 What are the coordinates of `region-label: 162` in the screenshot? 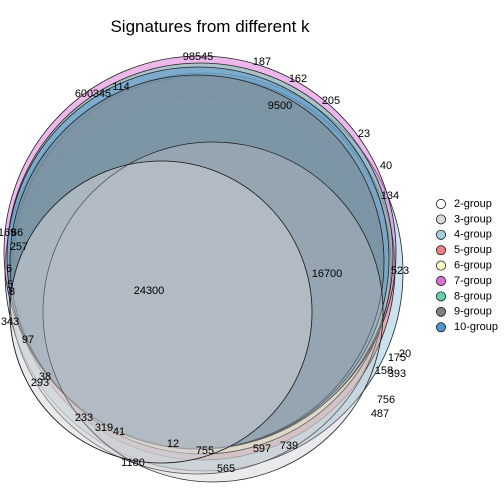 It's located at (298, 79).